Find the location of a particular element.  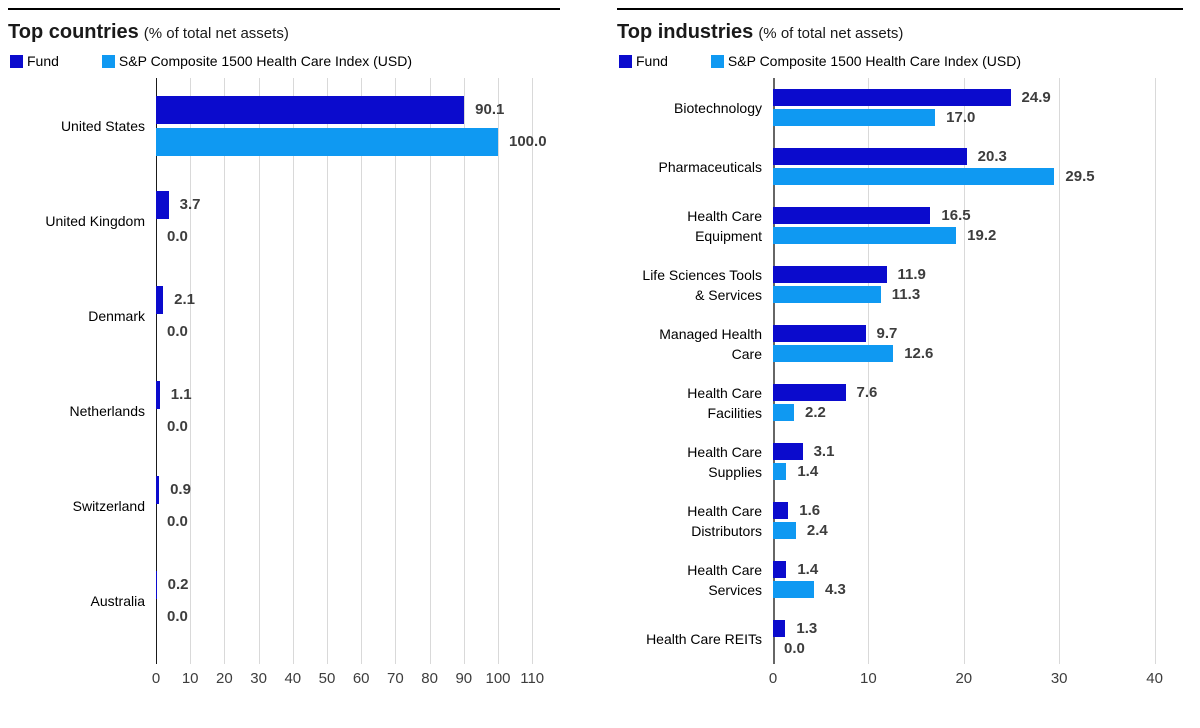

value-label: 2.4 is located at coordinates (817, 530).